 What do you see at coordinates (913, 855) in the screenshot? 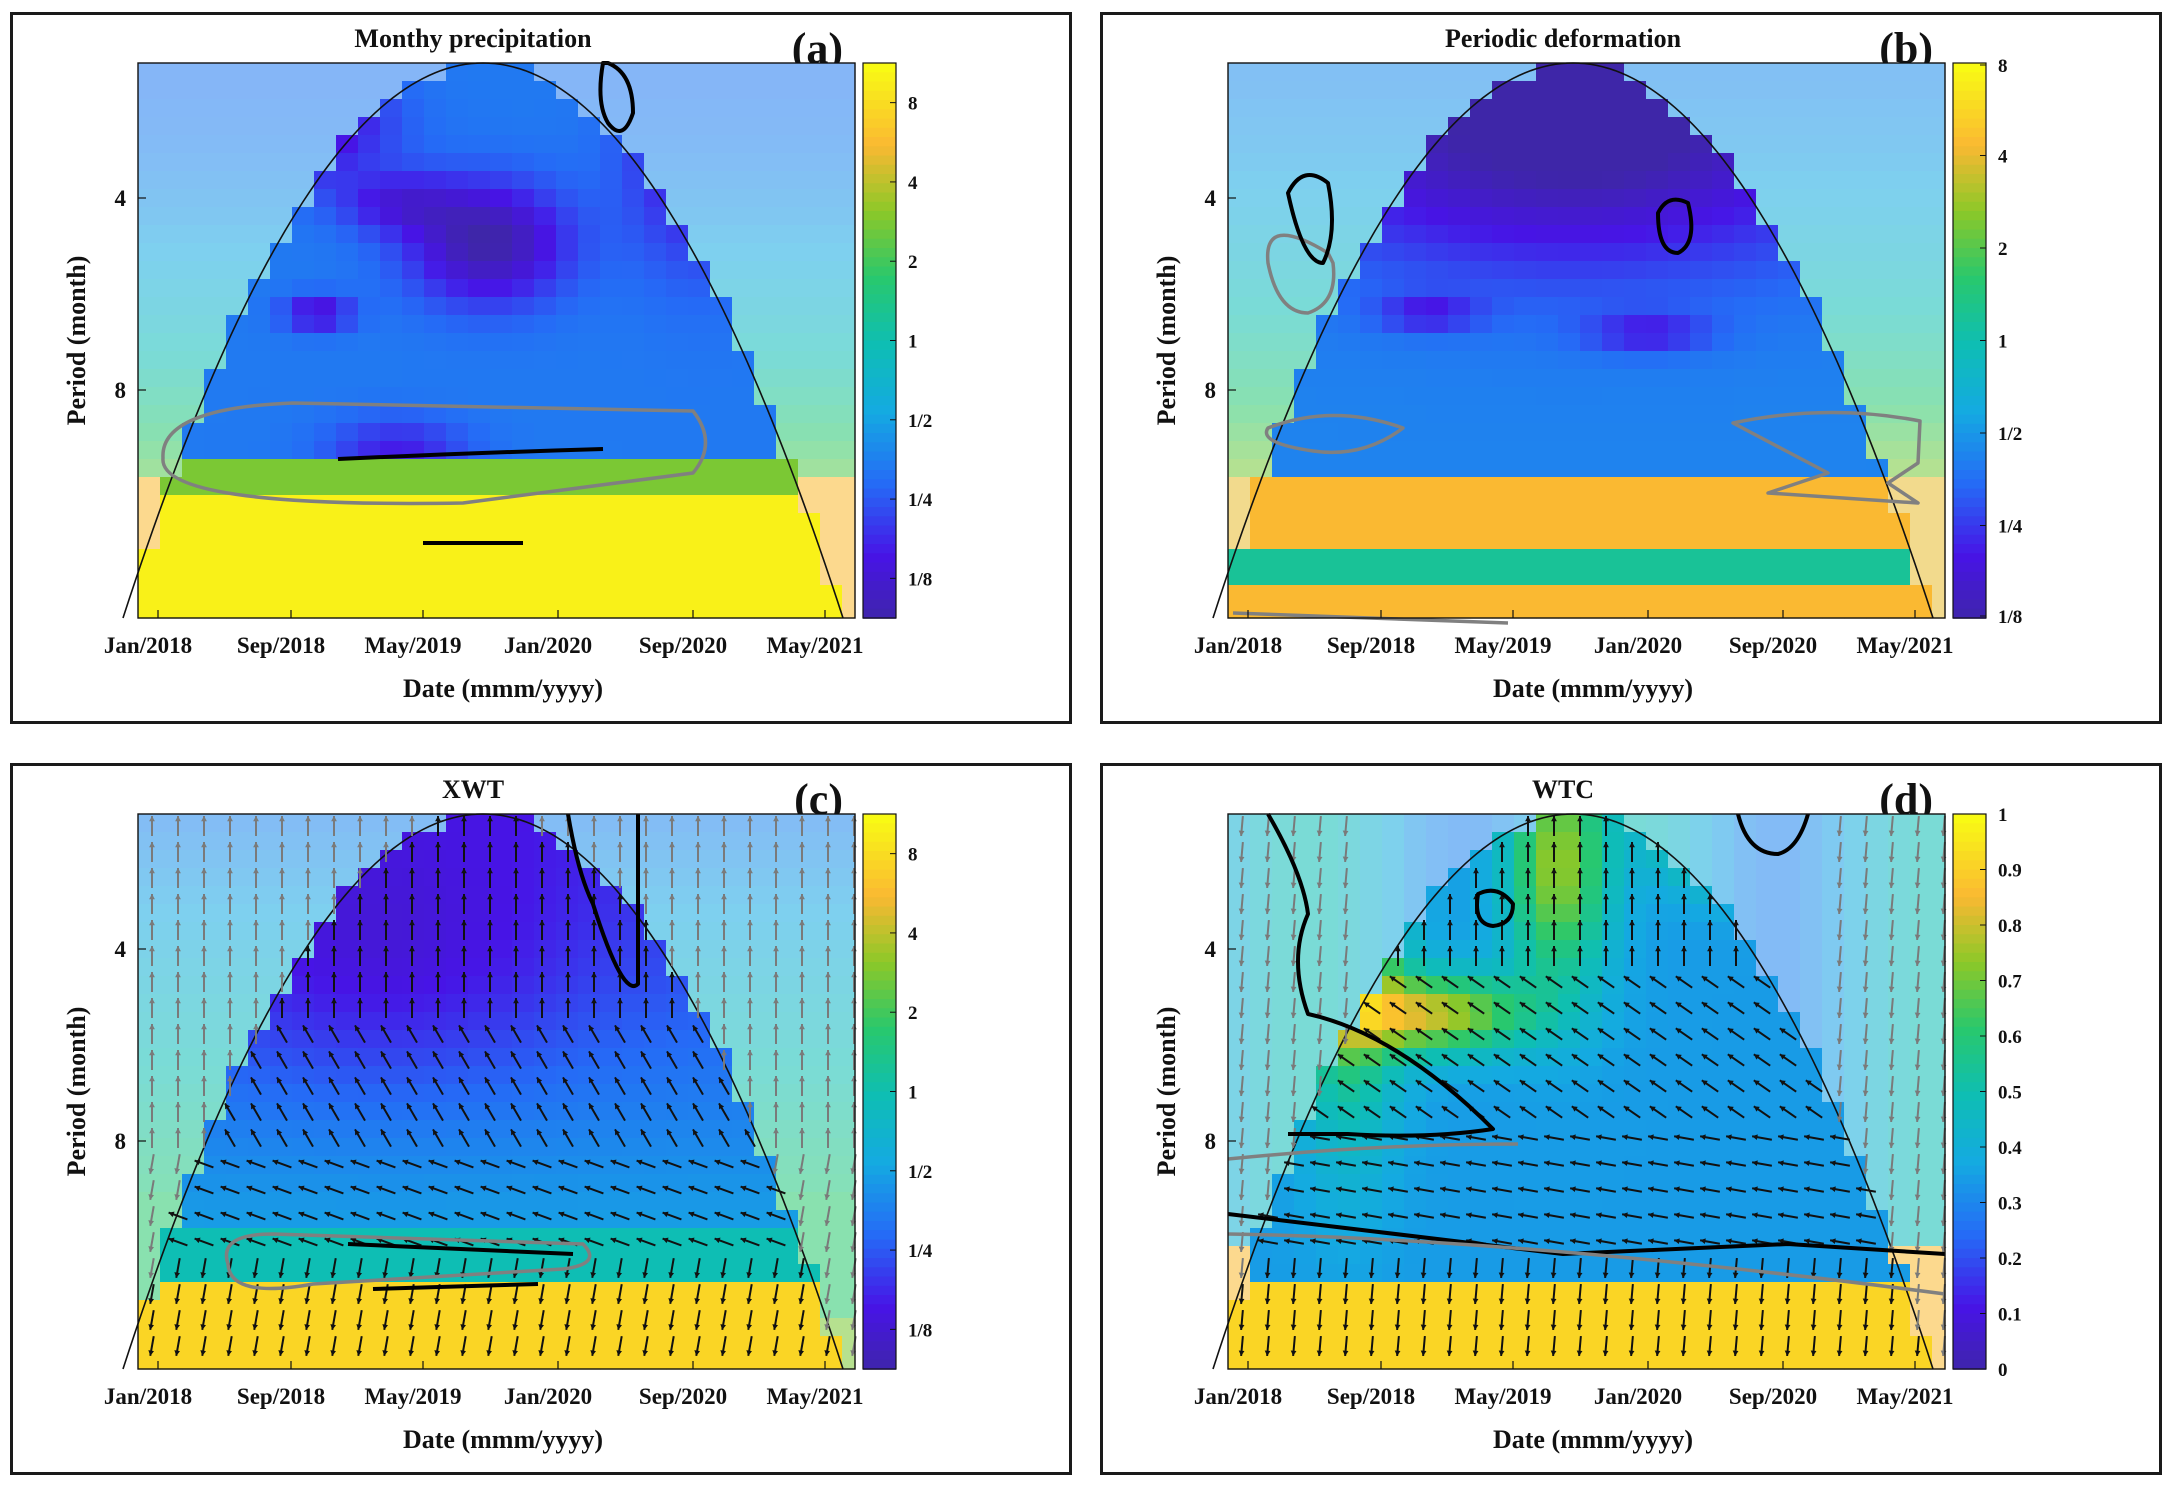
I see `colorbar-tick-label: 8` at bounding box center [913, 855].